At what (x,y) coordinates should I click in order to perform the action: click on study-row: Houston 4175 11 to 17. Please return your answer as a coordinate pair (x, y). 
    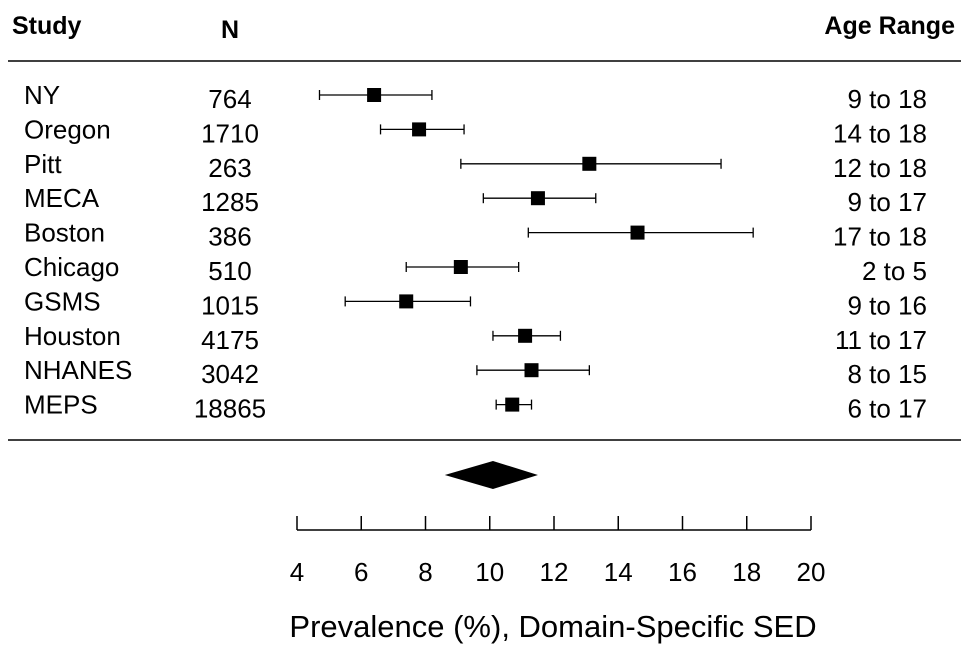
    Looking at the image, I should click on (475, 338).